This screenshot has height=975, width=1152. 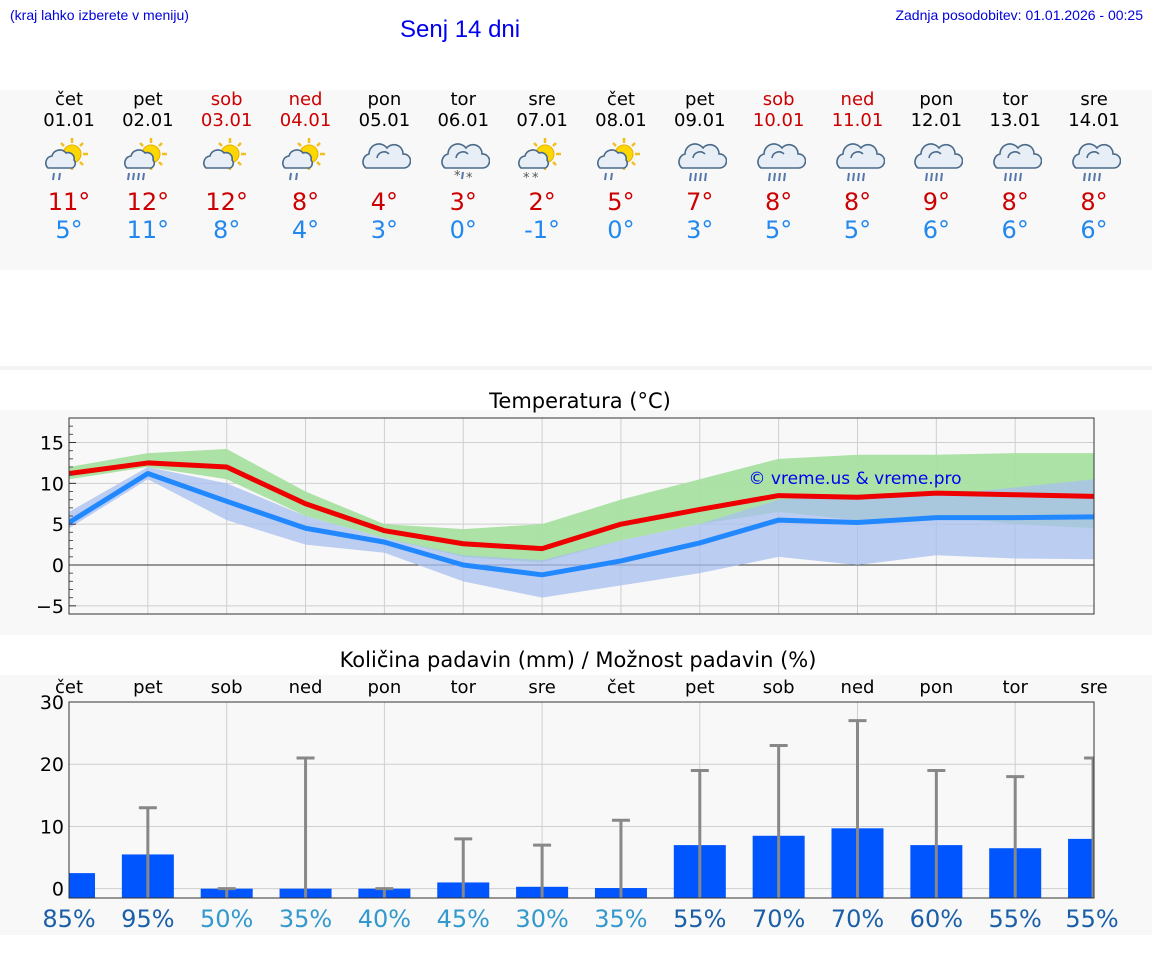 What do you see at coordinates (69, 202) in the screenshot?
I see `day-high-temp: 11°` at bounding box center [69, 202].